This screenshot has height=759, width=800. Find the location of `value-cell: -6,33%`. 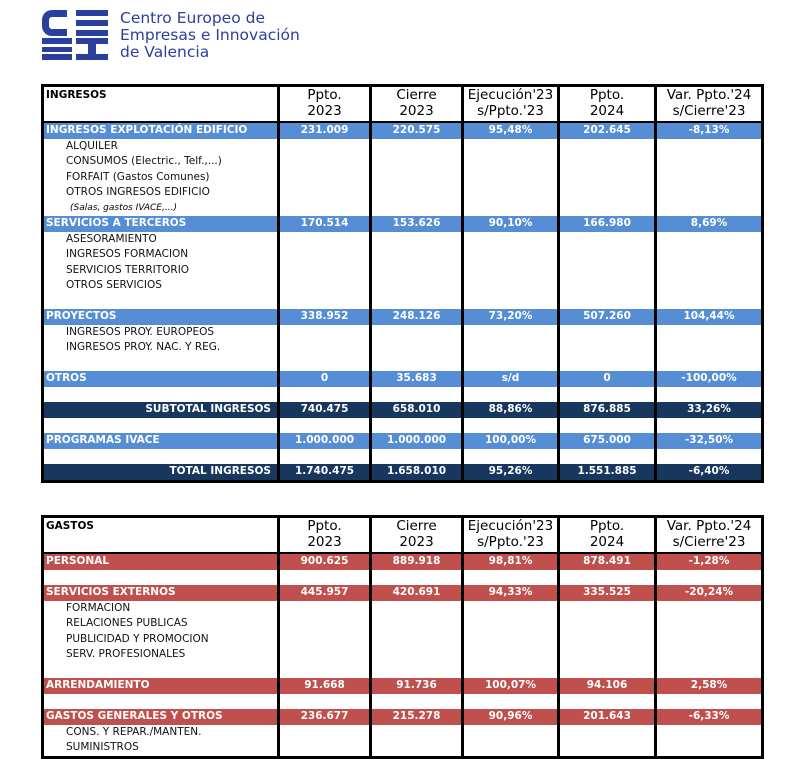

value-cell: -6,33% is located at coordinates (709, 717).